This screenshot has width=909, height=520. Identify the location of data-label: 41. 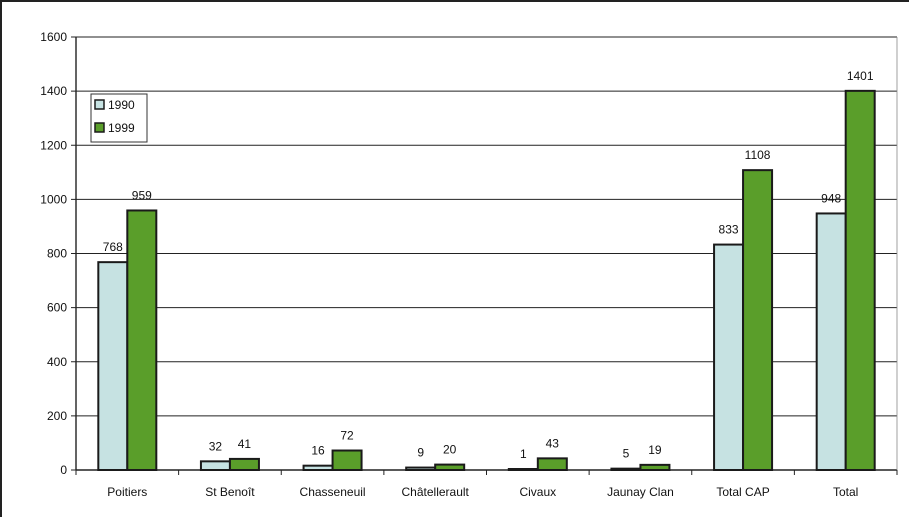
(245, 444).